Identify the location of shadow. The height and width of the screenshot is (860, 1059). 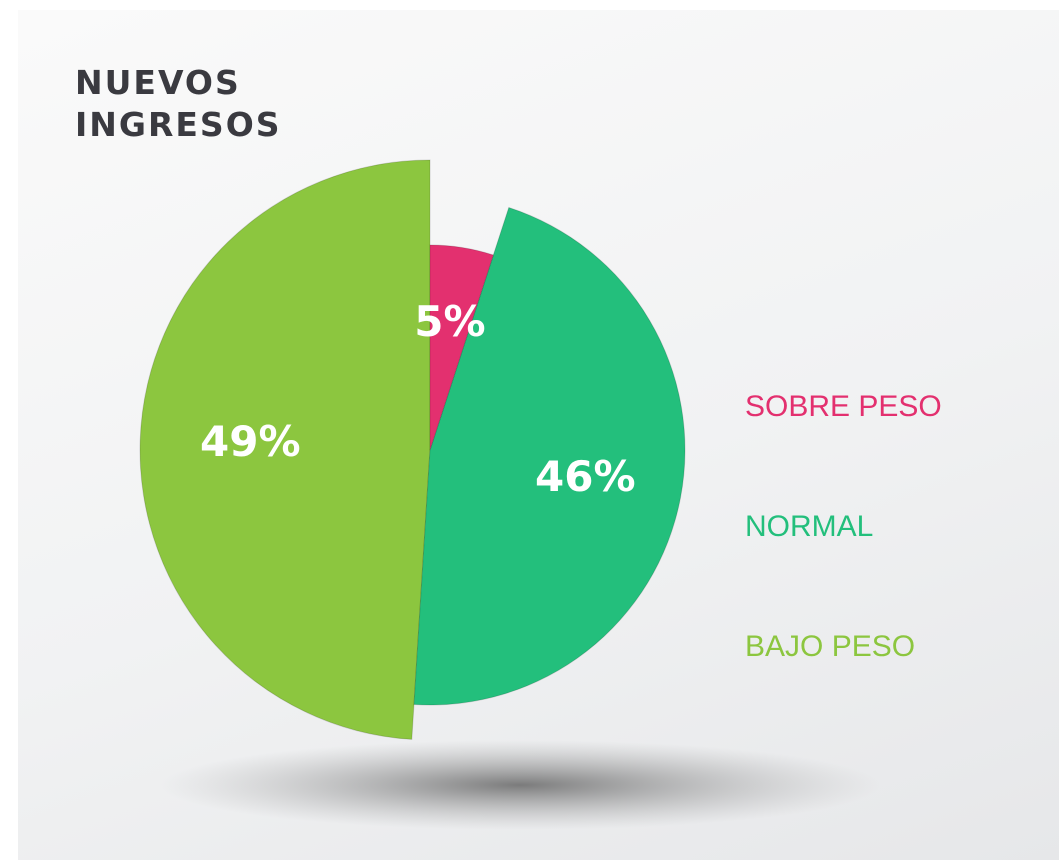
(520, 785).